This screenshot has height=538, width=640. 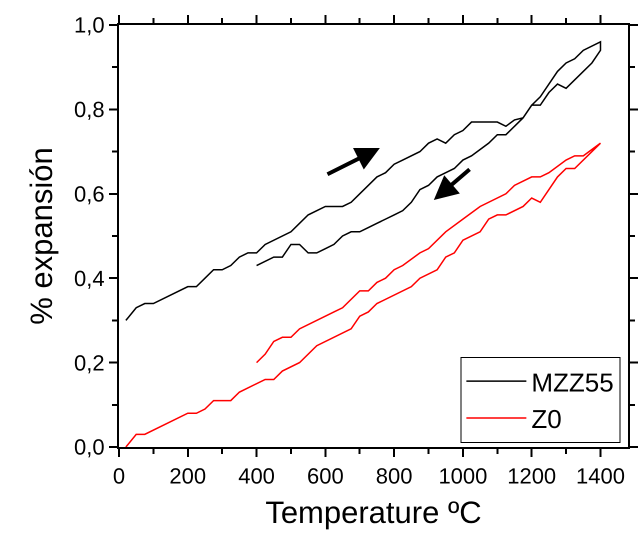 I want to click on legend-label: MZZ55, so click(x=572, y=382).